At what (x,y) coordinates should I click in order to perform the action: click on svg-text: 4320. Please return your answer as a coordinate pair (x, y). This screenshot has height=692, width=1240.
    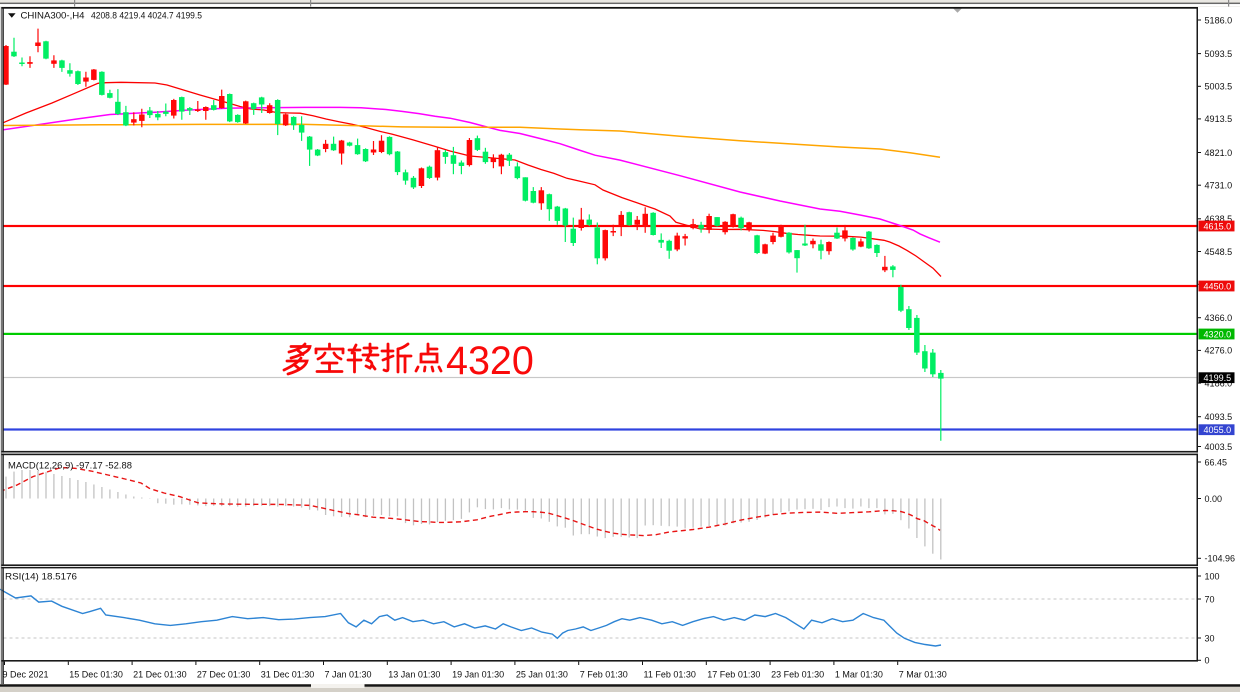
    Looking at the image, I should click on (490, 361).